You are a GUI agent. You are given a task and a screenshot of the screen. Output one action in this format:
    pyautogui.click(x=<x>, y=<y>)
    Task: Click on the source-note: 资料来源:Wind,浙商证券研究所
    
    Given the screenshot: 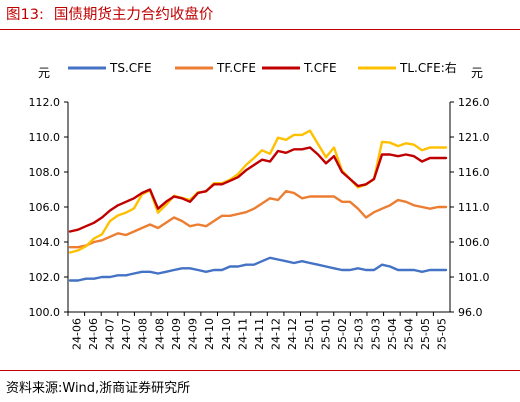 What is the action you would take?
    pyautogui.click(x=98, y=388)
    